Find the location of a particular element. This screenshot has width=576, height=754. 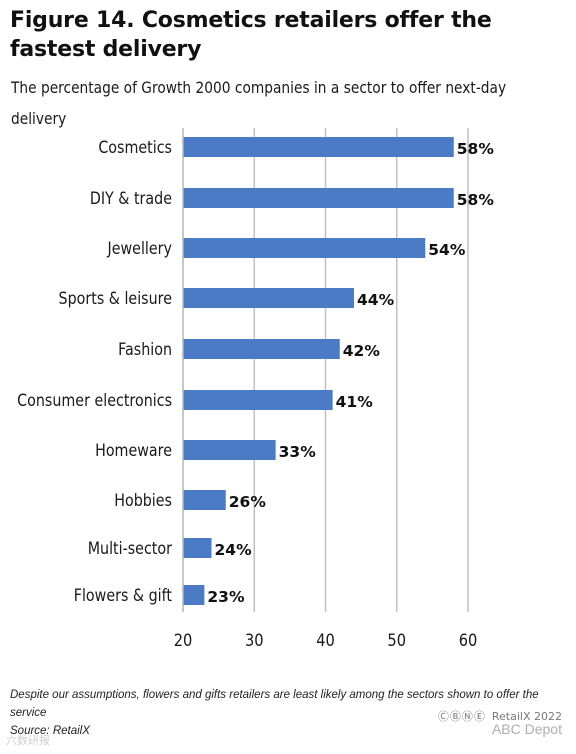

watermark-right-text: ABC Depot is located at coordinates (526, 729).